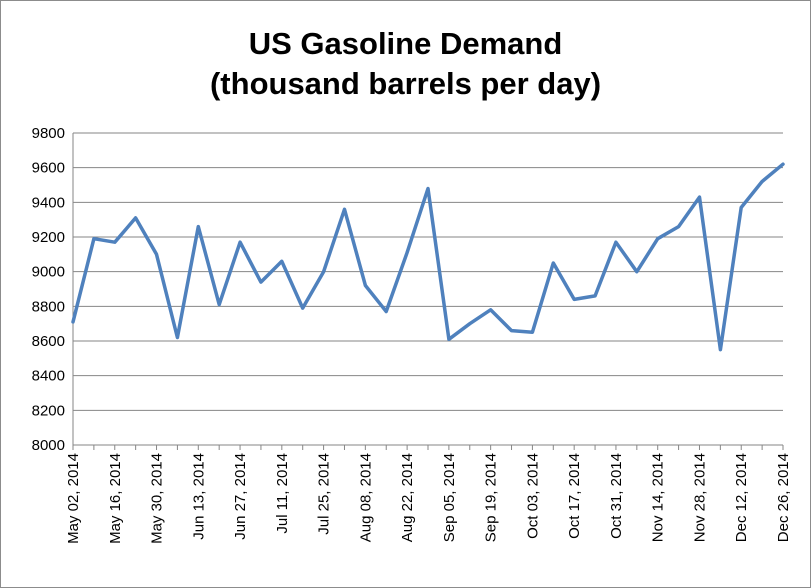 The image size is (811, 588). What do you see at coordinates (73, 498) in the screenshot?
I see `x-tick-label: May 02, 2014` at bounding box center [73, 498].